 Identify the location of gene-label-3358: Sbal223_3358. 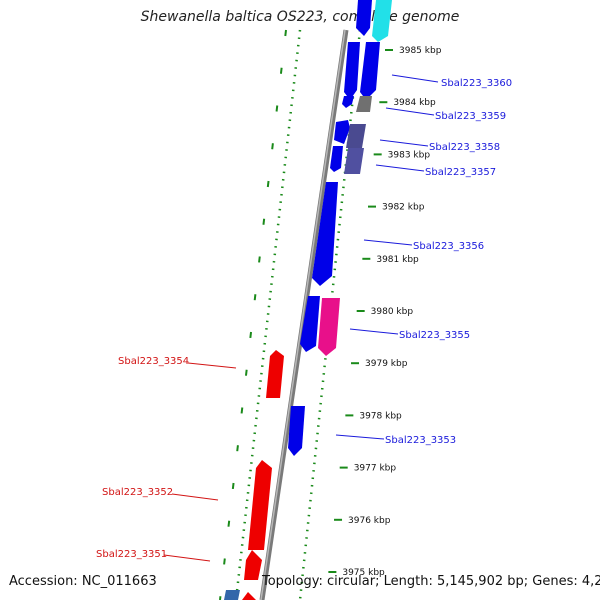
(464, 147).